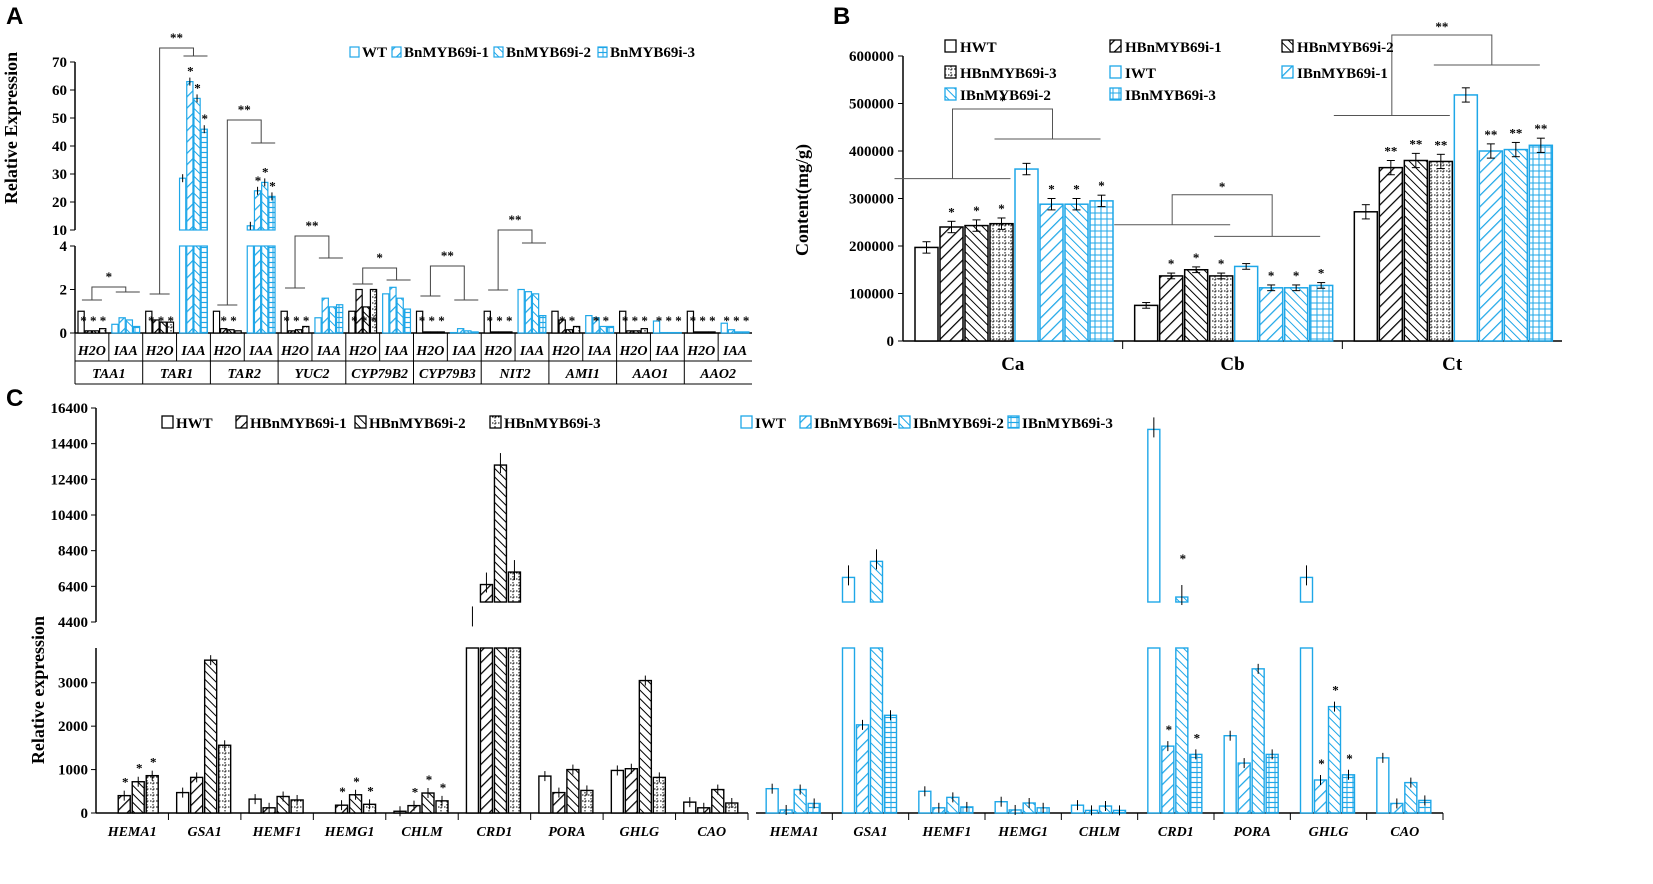 This screenshot has width=1653, height=884. What do you see at coordinates (552, 424) in the screenshot?
I see `panel-c-legend-label: HBnMYB69i-3` at bounding box center [552, 424].